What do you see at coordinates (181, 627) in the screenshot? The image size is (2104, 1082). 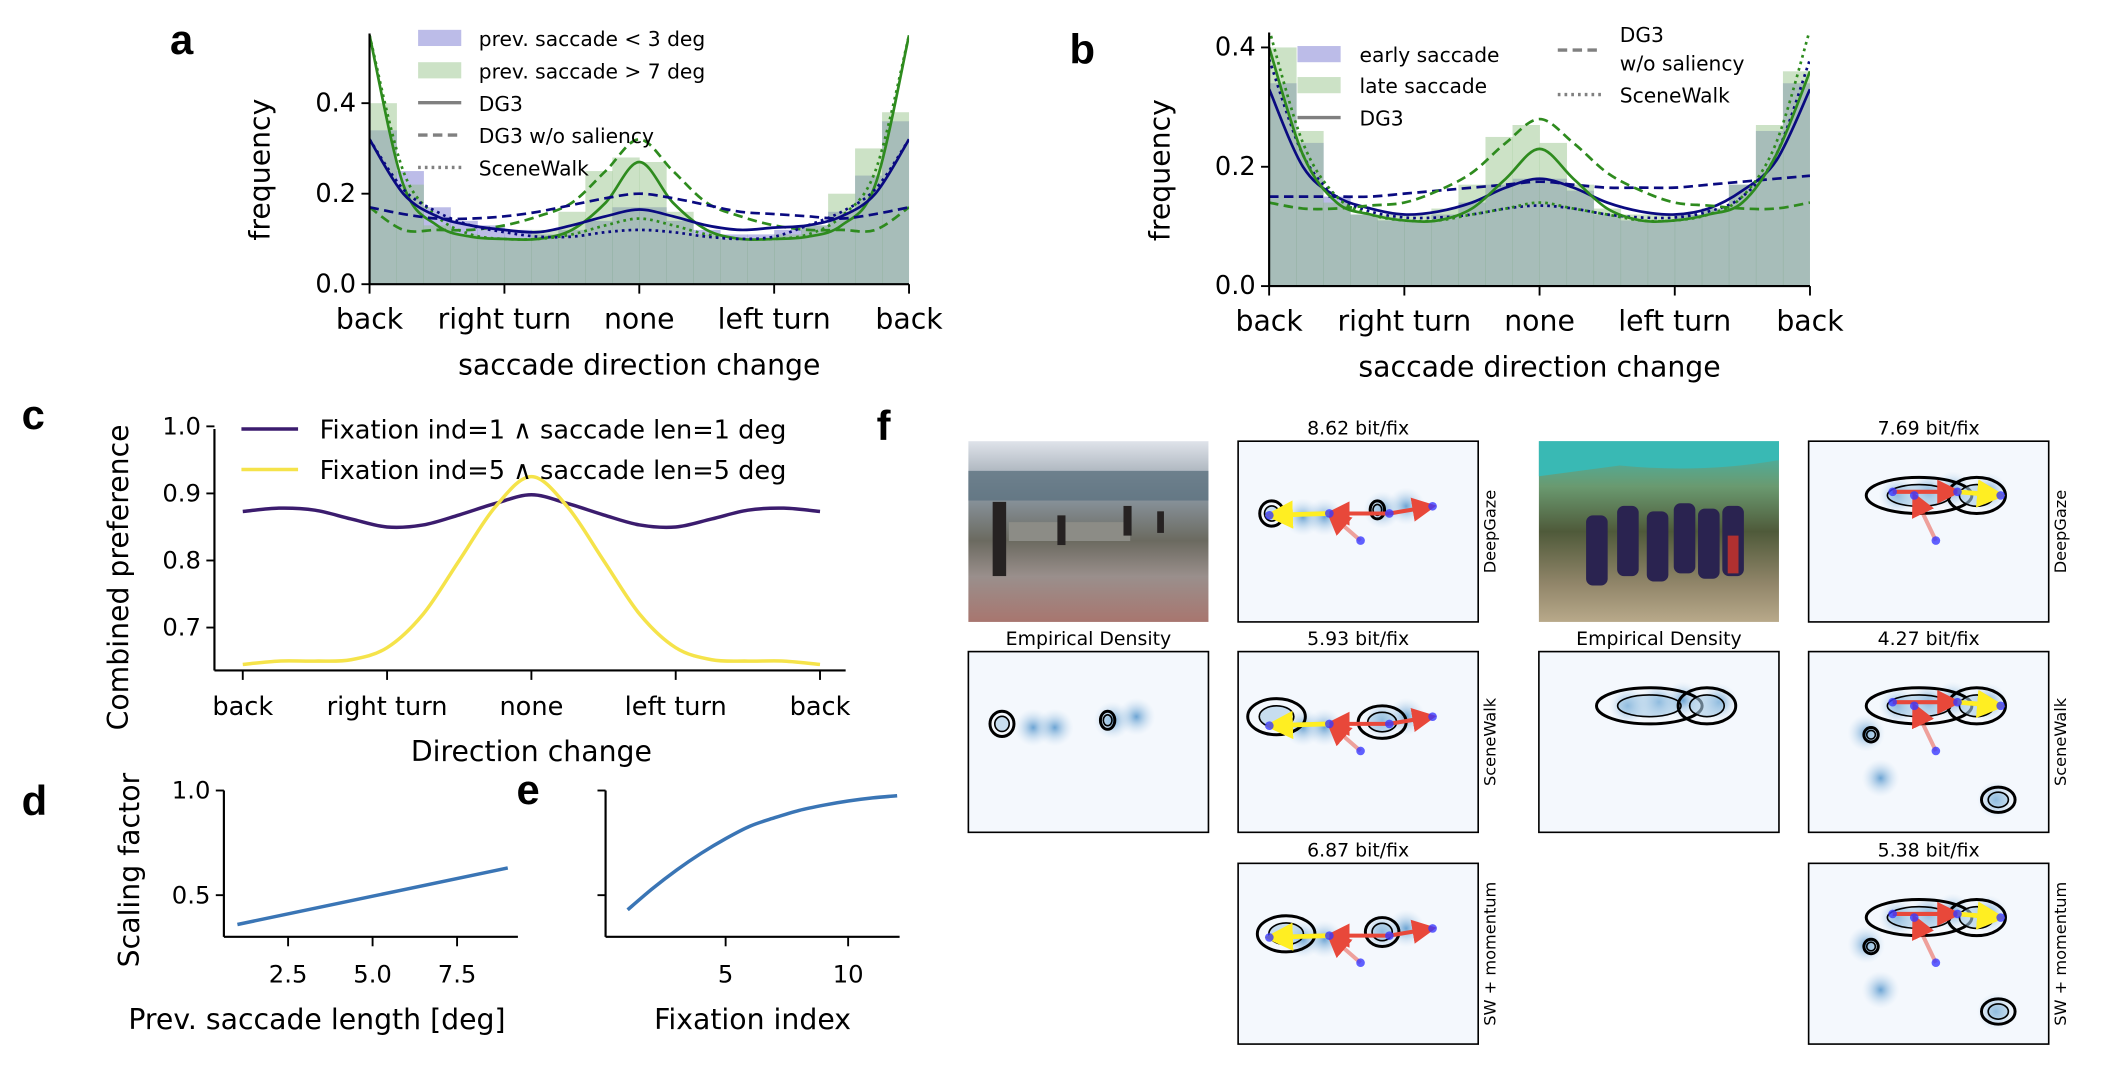 I see `panel-c-y-tick-label: 0.7` at bounding box center [181, 627].